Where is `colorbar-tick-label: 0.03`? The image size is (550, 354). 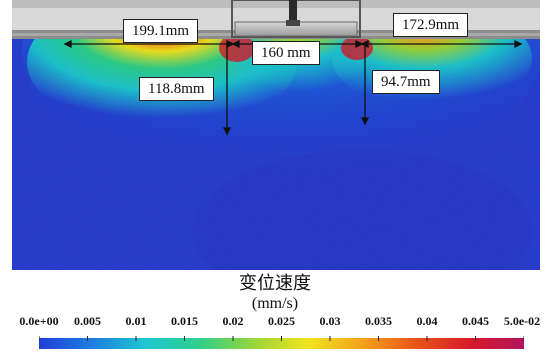 colorbar-tick-label: 0.03 is located at coordinates (330, 321).